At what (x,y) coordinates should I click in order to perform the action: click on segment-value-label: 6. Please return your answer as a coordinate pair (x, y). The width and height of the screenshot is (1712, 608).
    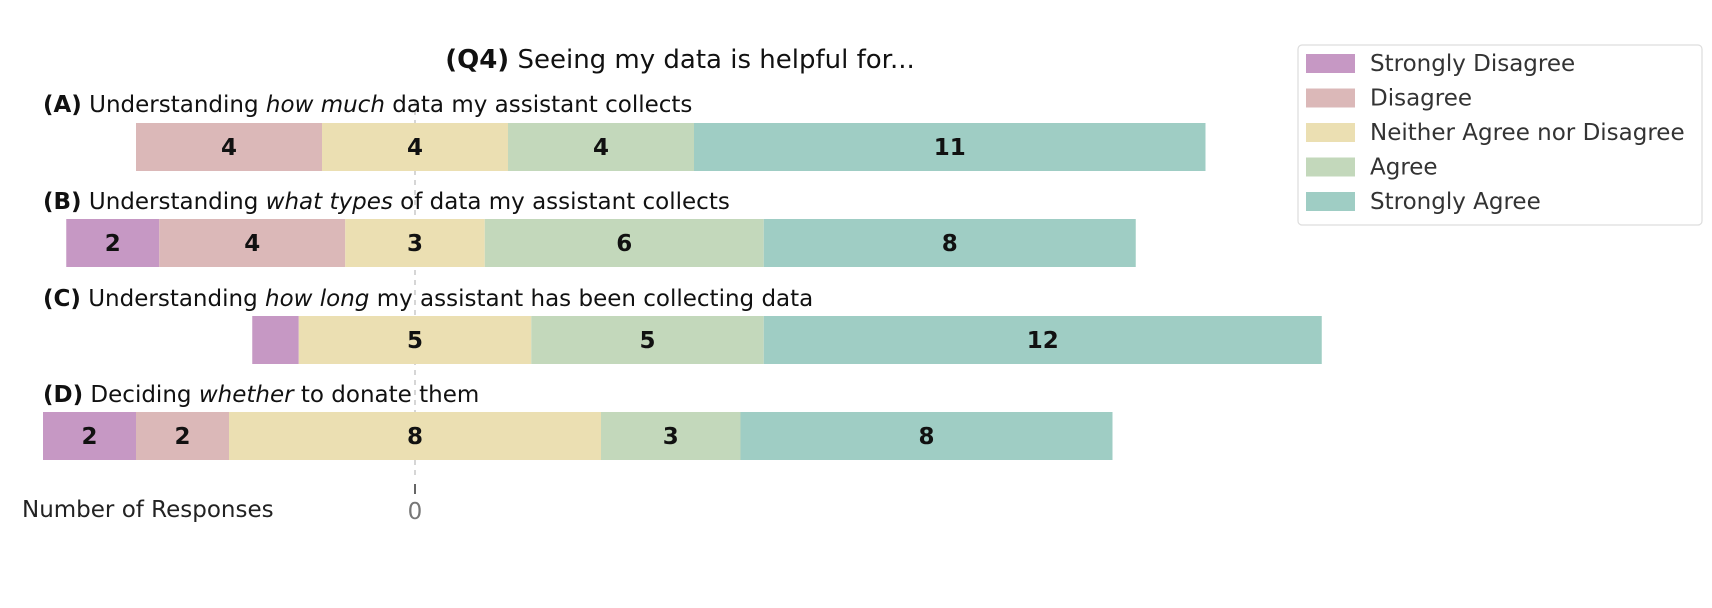
    Looking at the image, I should click on (624, 244).